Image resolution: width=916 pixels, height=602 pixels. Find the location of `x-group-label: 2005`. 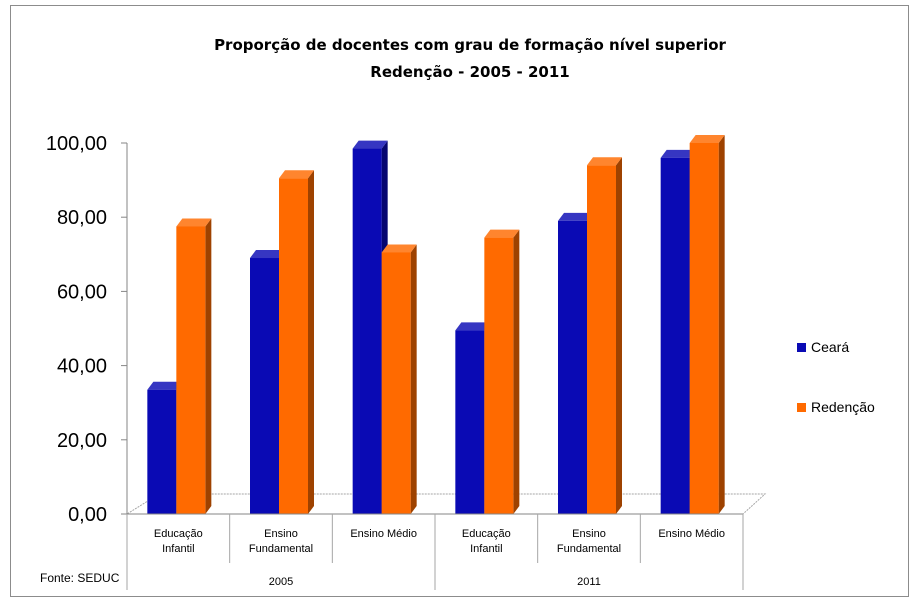

x-group-label: 2005 is located at coordinates (281, 582).